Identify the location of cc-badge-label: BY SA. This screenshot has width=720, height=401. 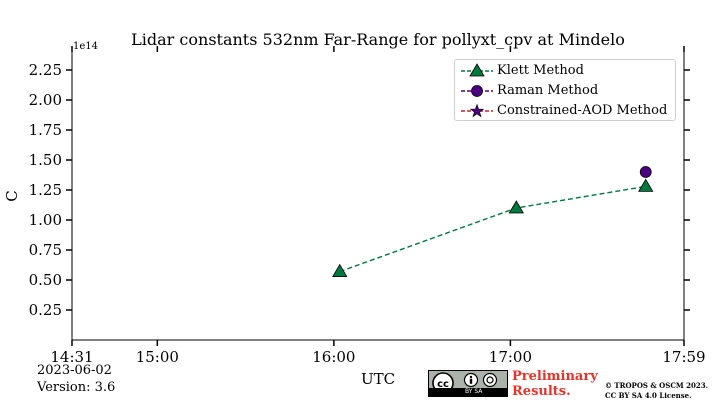
(468, 392).